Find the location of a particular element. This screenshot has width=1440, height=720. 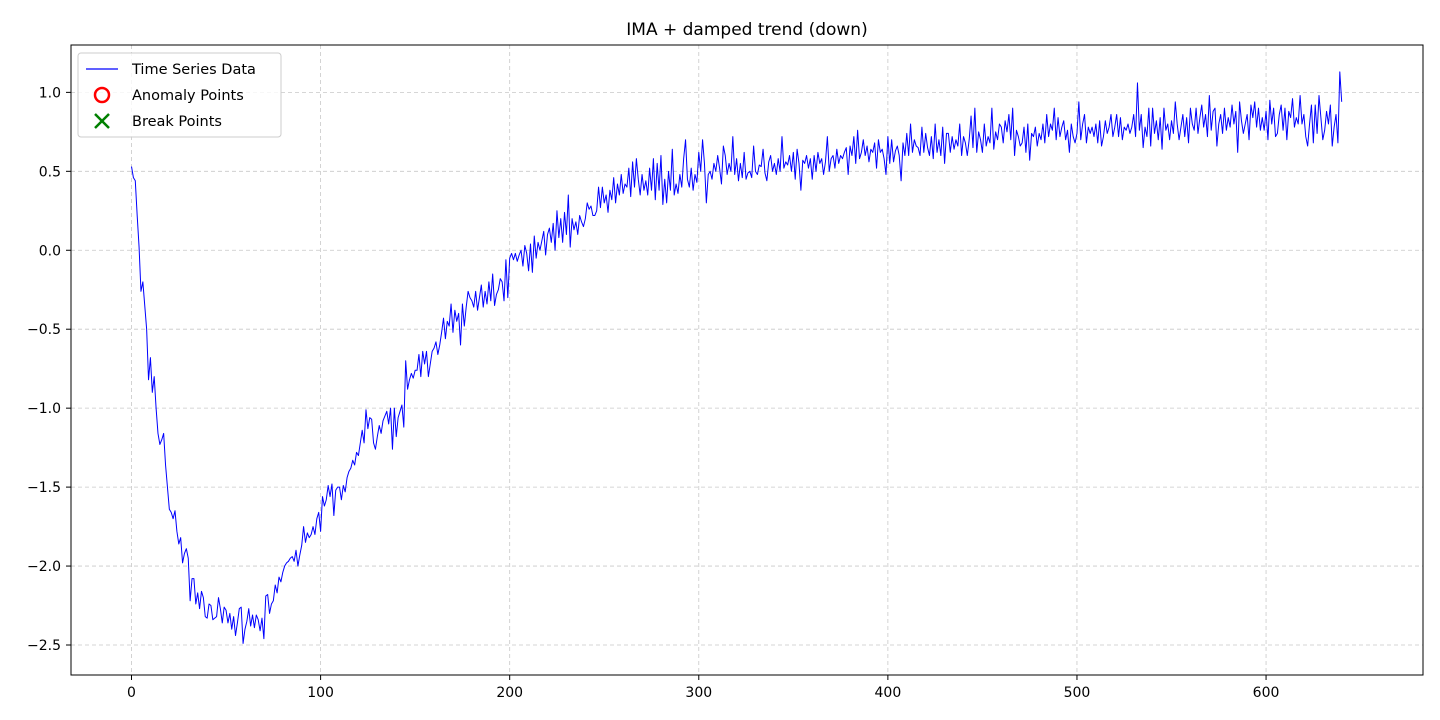

y-tick-label: −0.5 is located at coordinates (44, 330).